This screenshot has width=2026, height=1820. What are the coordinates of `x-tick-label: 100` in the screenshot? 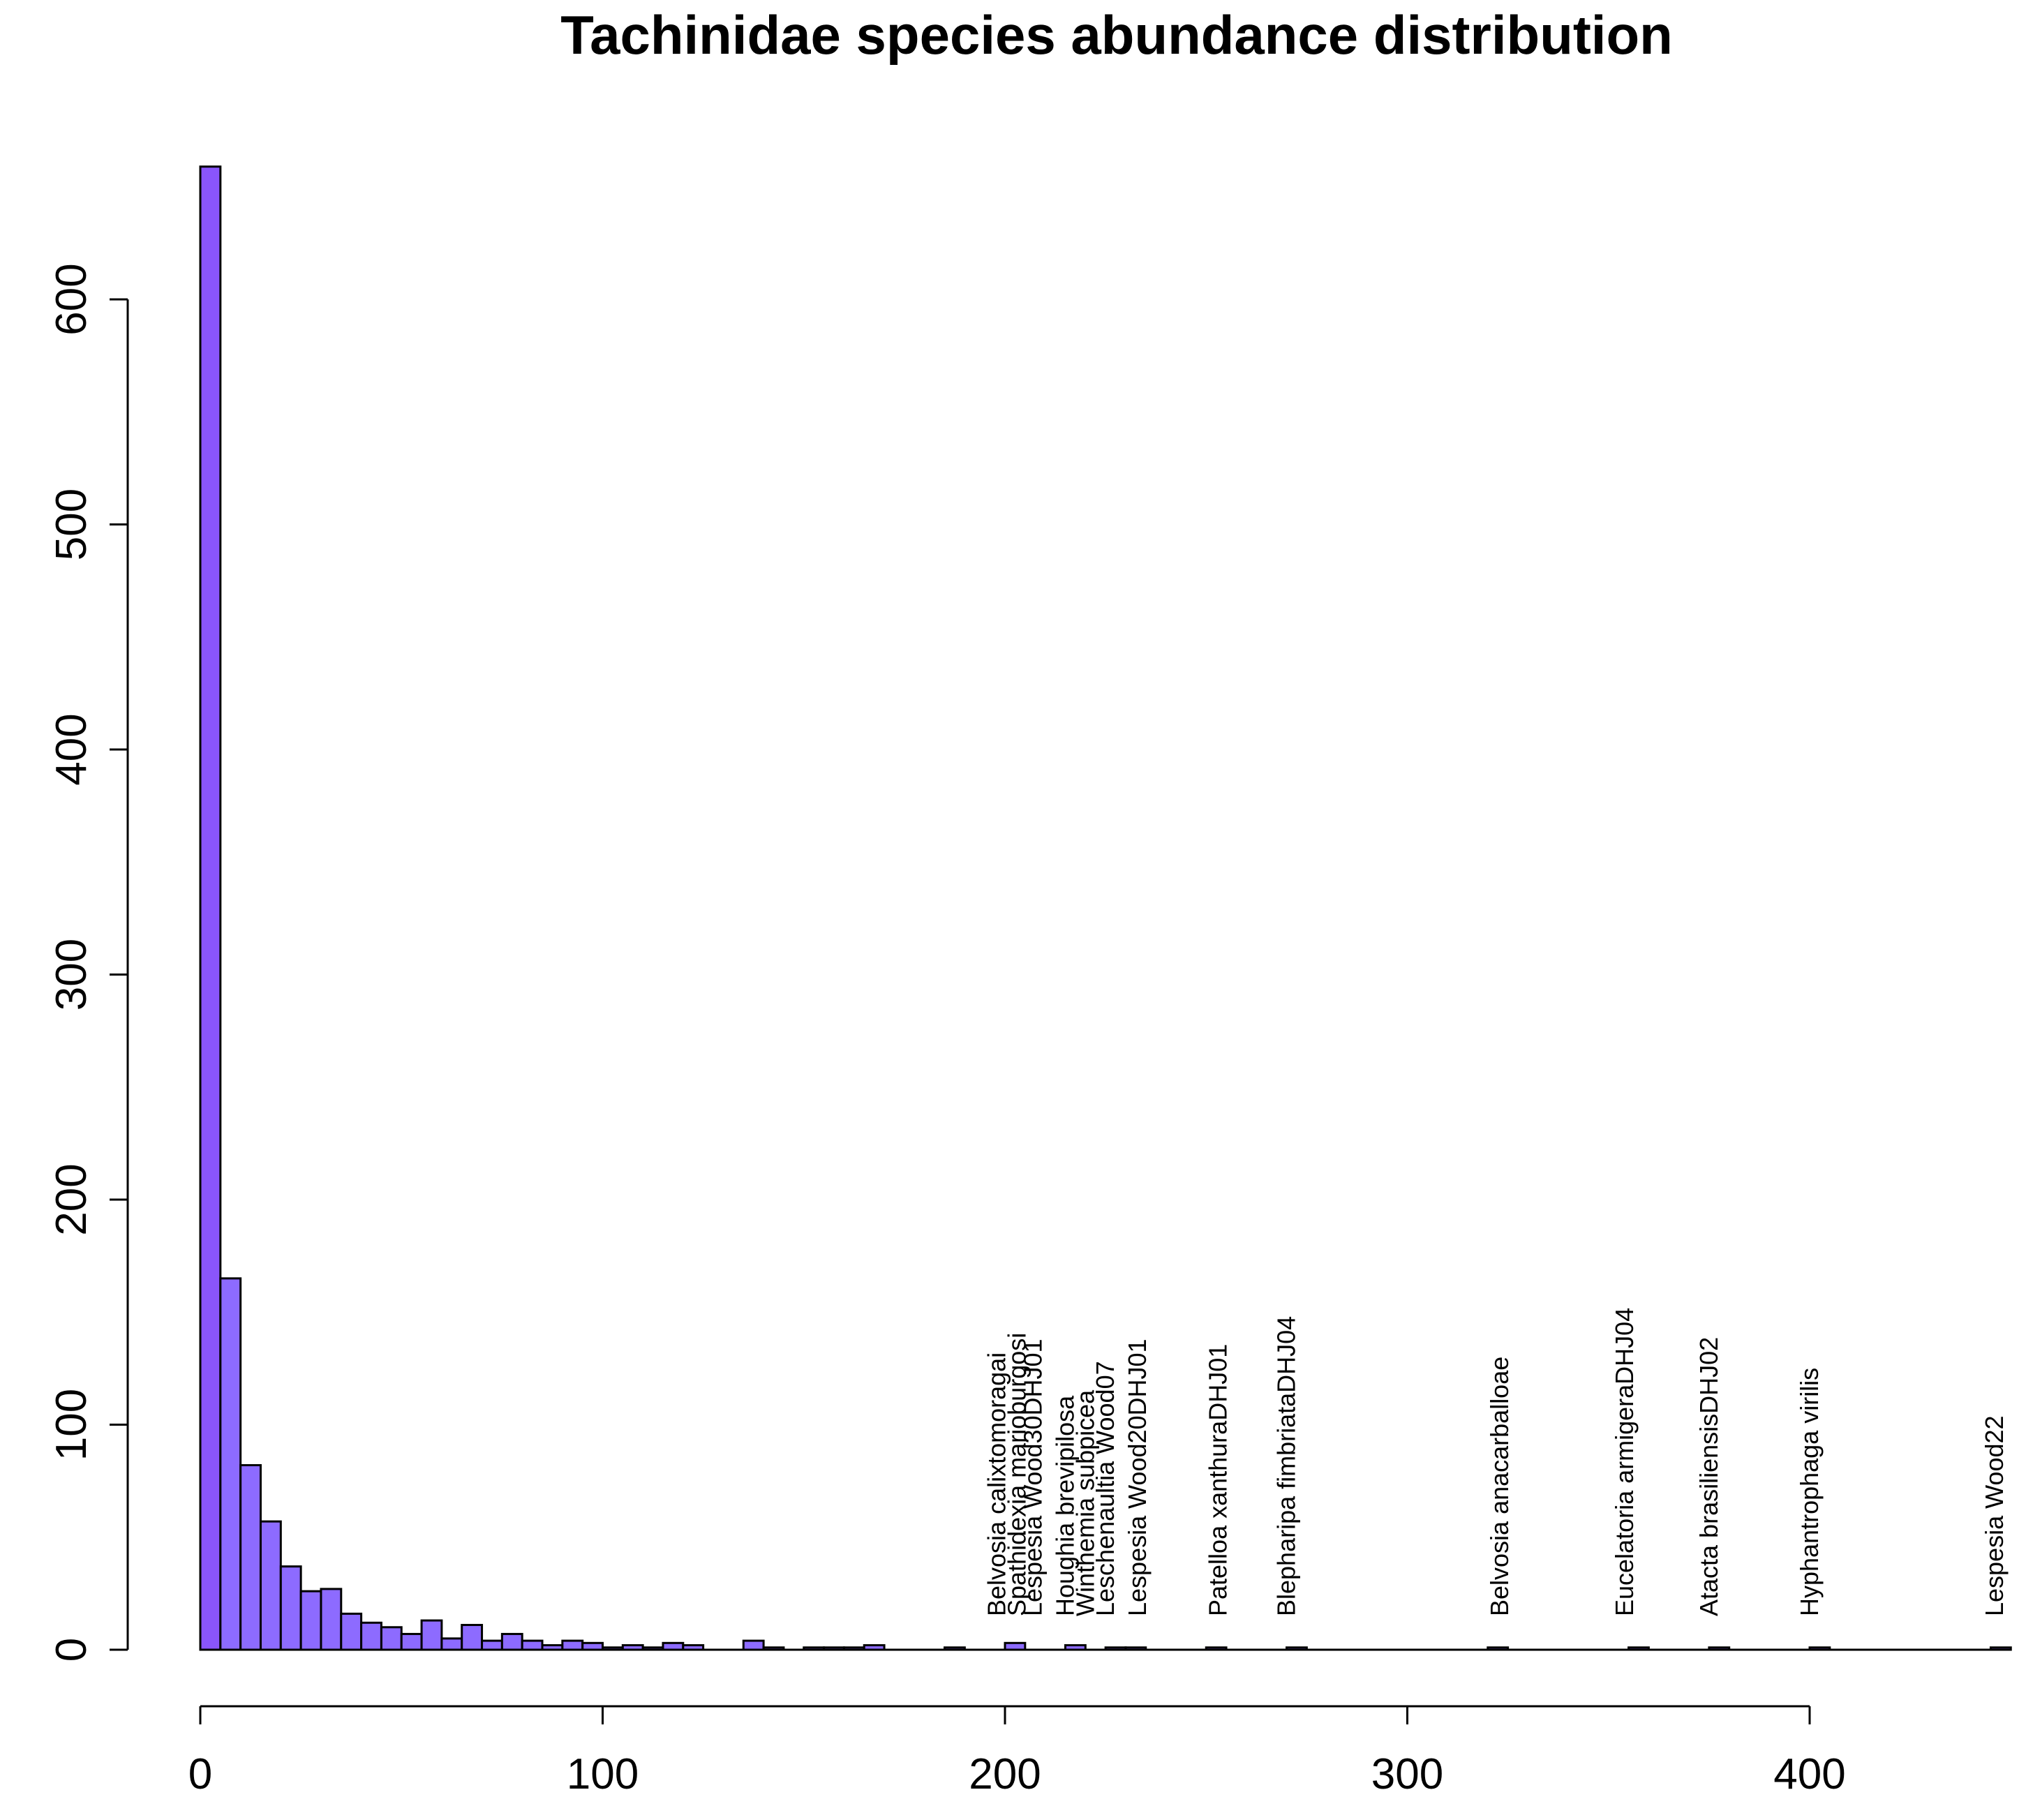 It's located at (603, 1774).